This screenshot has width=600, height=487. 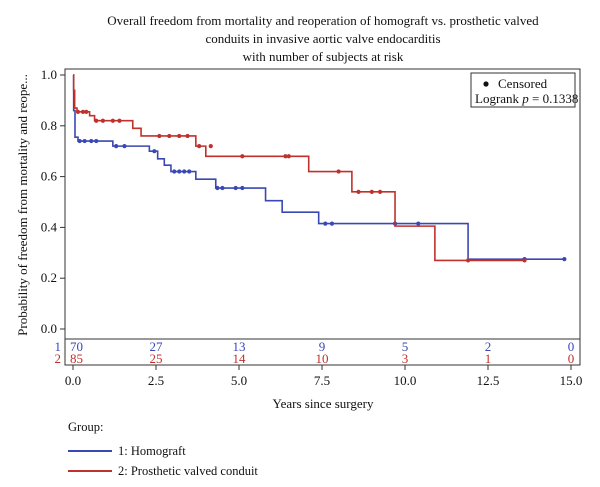 What do you see at coordinates (156, 380) in the screenshot?
I see `x-tick-label: 2.5` at bounding box center [156, 380].